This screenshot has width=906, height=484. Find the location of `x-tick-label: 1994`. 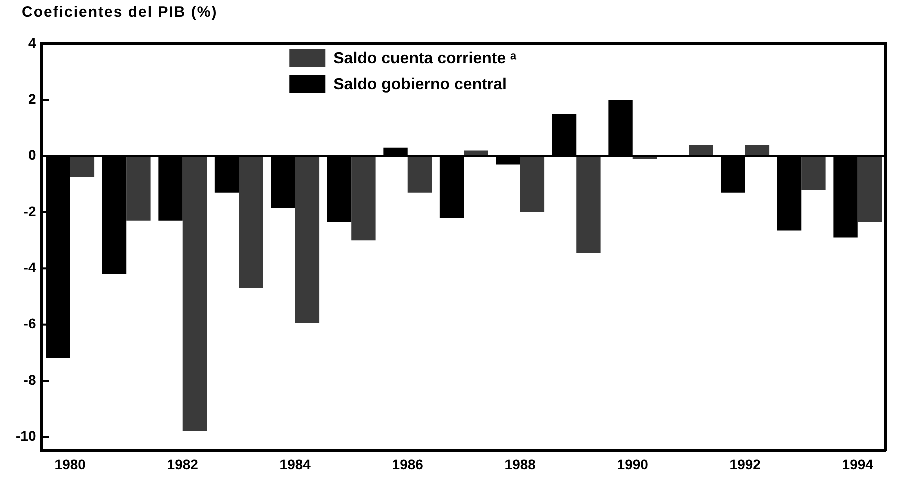

x-tick-label: 1994 is located at coordinates (858, 464).